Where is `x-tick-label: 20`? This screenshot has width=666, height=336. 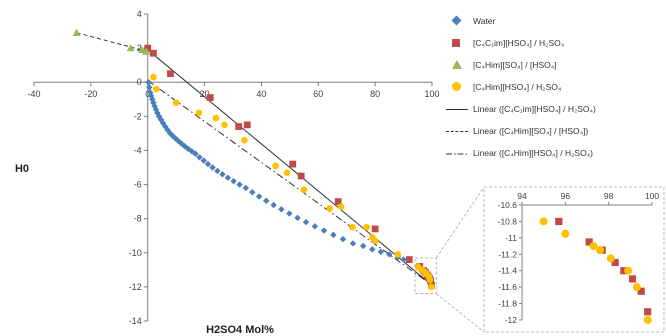 x-tick-label: 20 is located at coordinates (205, 94).